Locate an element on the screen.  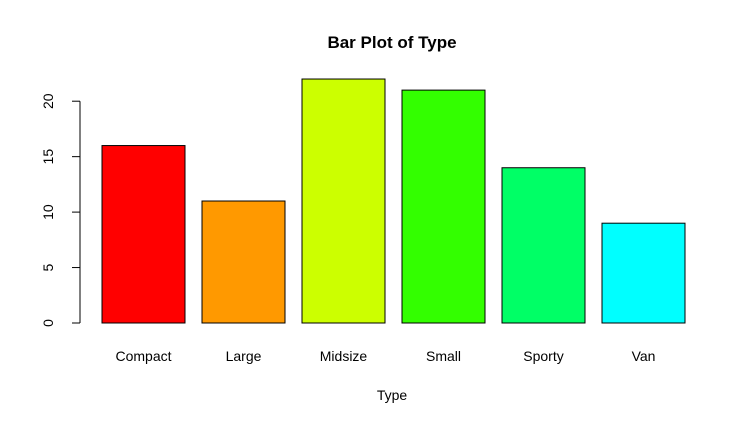
y-tick-label-10: 10 is located at coordinates (48, 212).